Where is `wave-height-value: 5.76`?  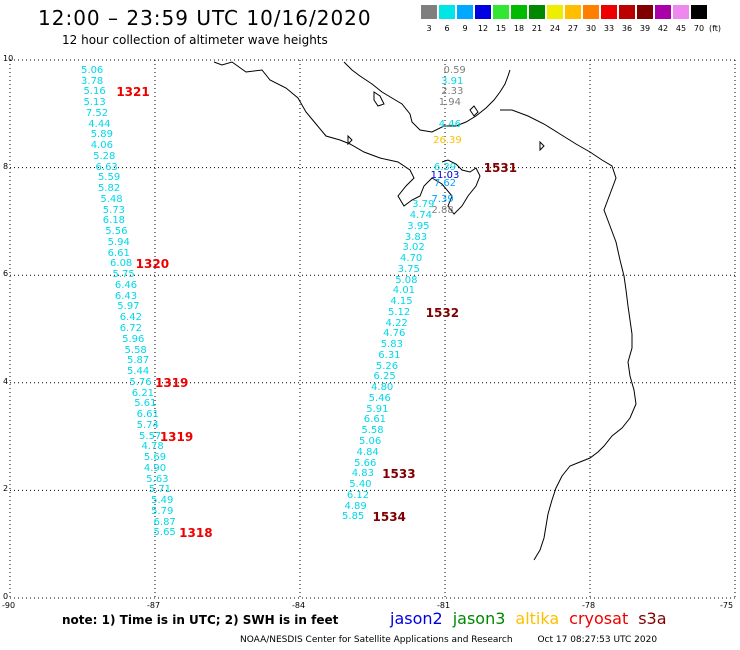 wave-height-value: 5.76 is located at coordinates (140, 382).